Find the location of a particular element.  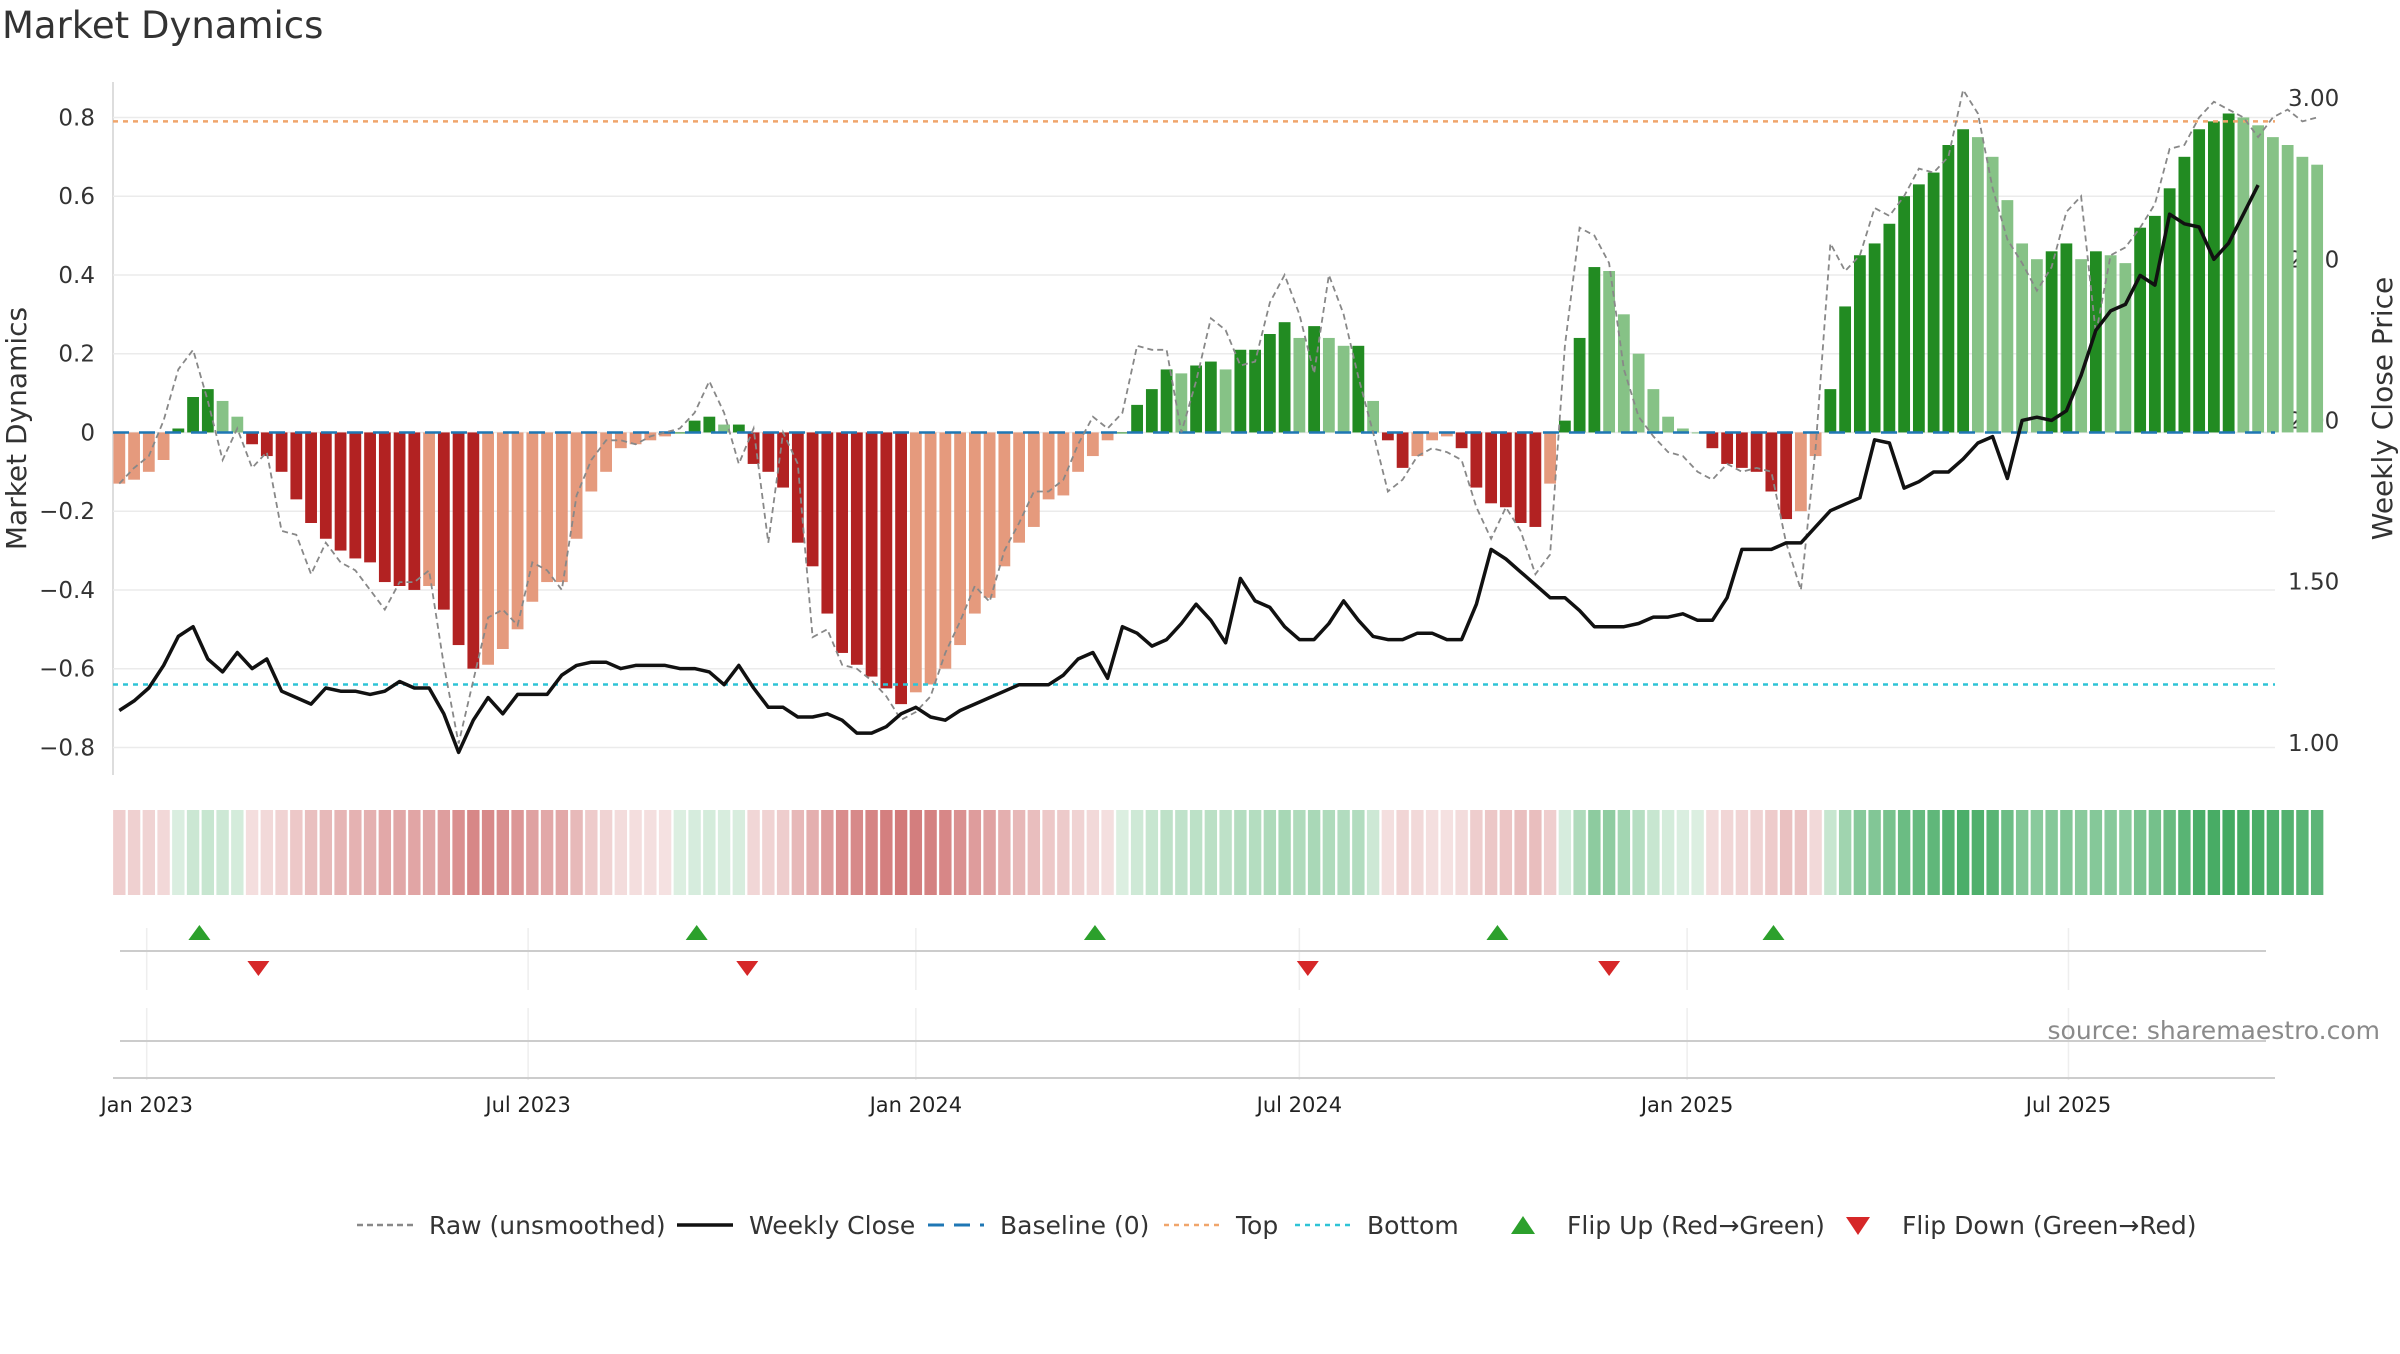

legend-label: Baseline (0) is located at coordinates (1074, 1225).